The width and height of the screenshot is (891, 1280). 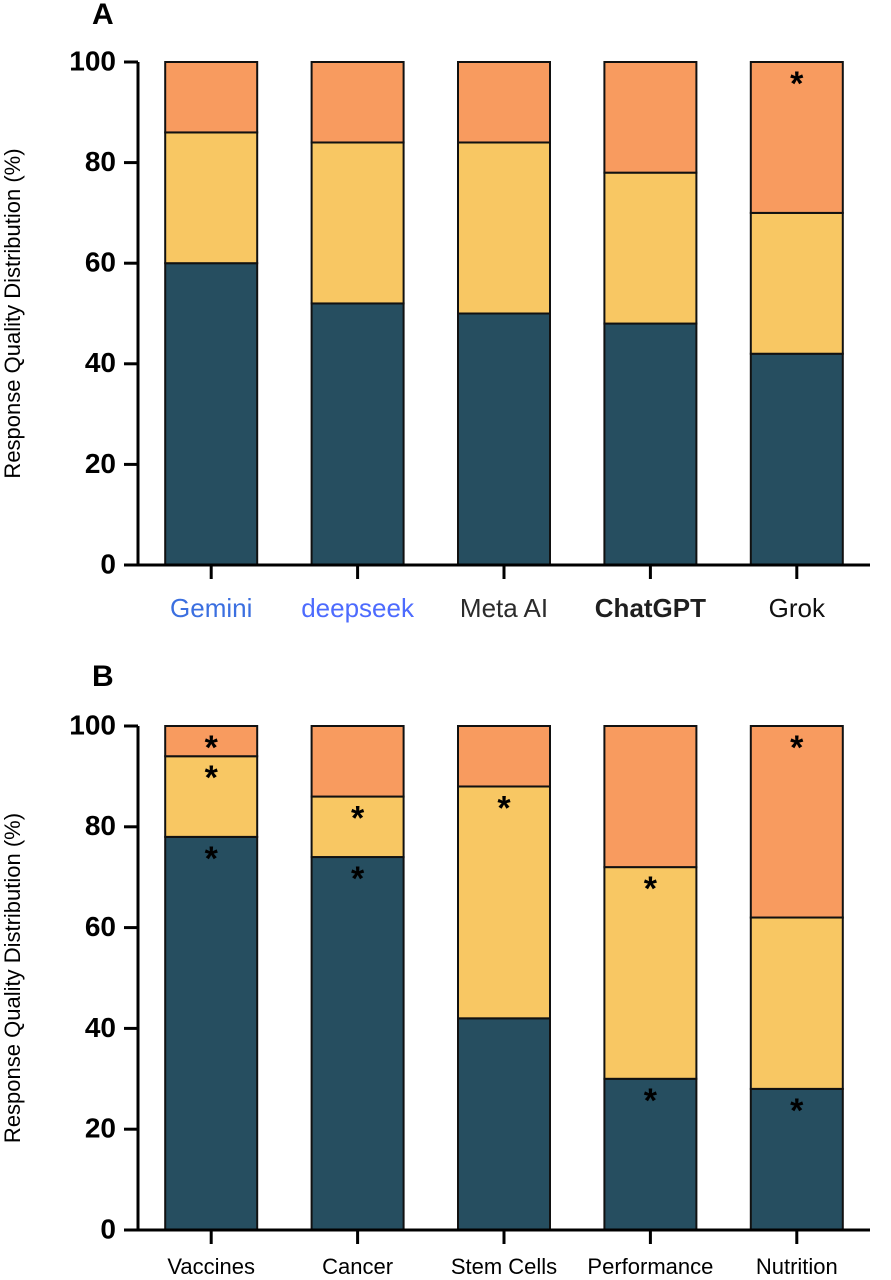 I want to click on x-tick-label: Meta AI, so click(x=504, y=608).